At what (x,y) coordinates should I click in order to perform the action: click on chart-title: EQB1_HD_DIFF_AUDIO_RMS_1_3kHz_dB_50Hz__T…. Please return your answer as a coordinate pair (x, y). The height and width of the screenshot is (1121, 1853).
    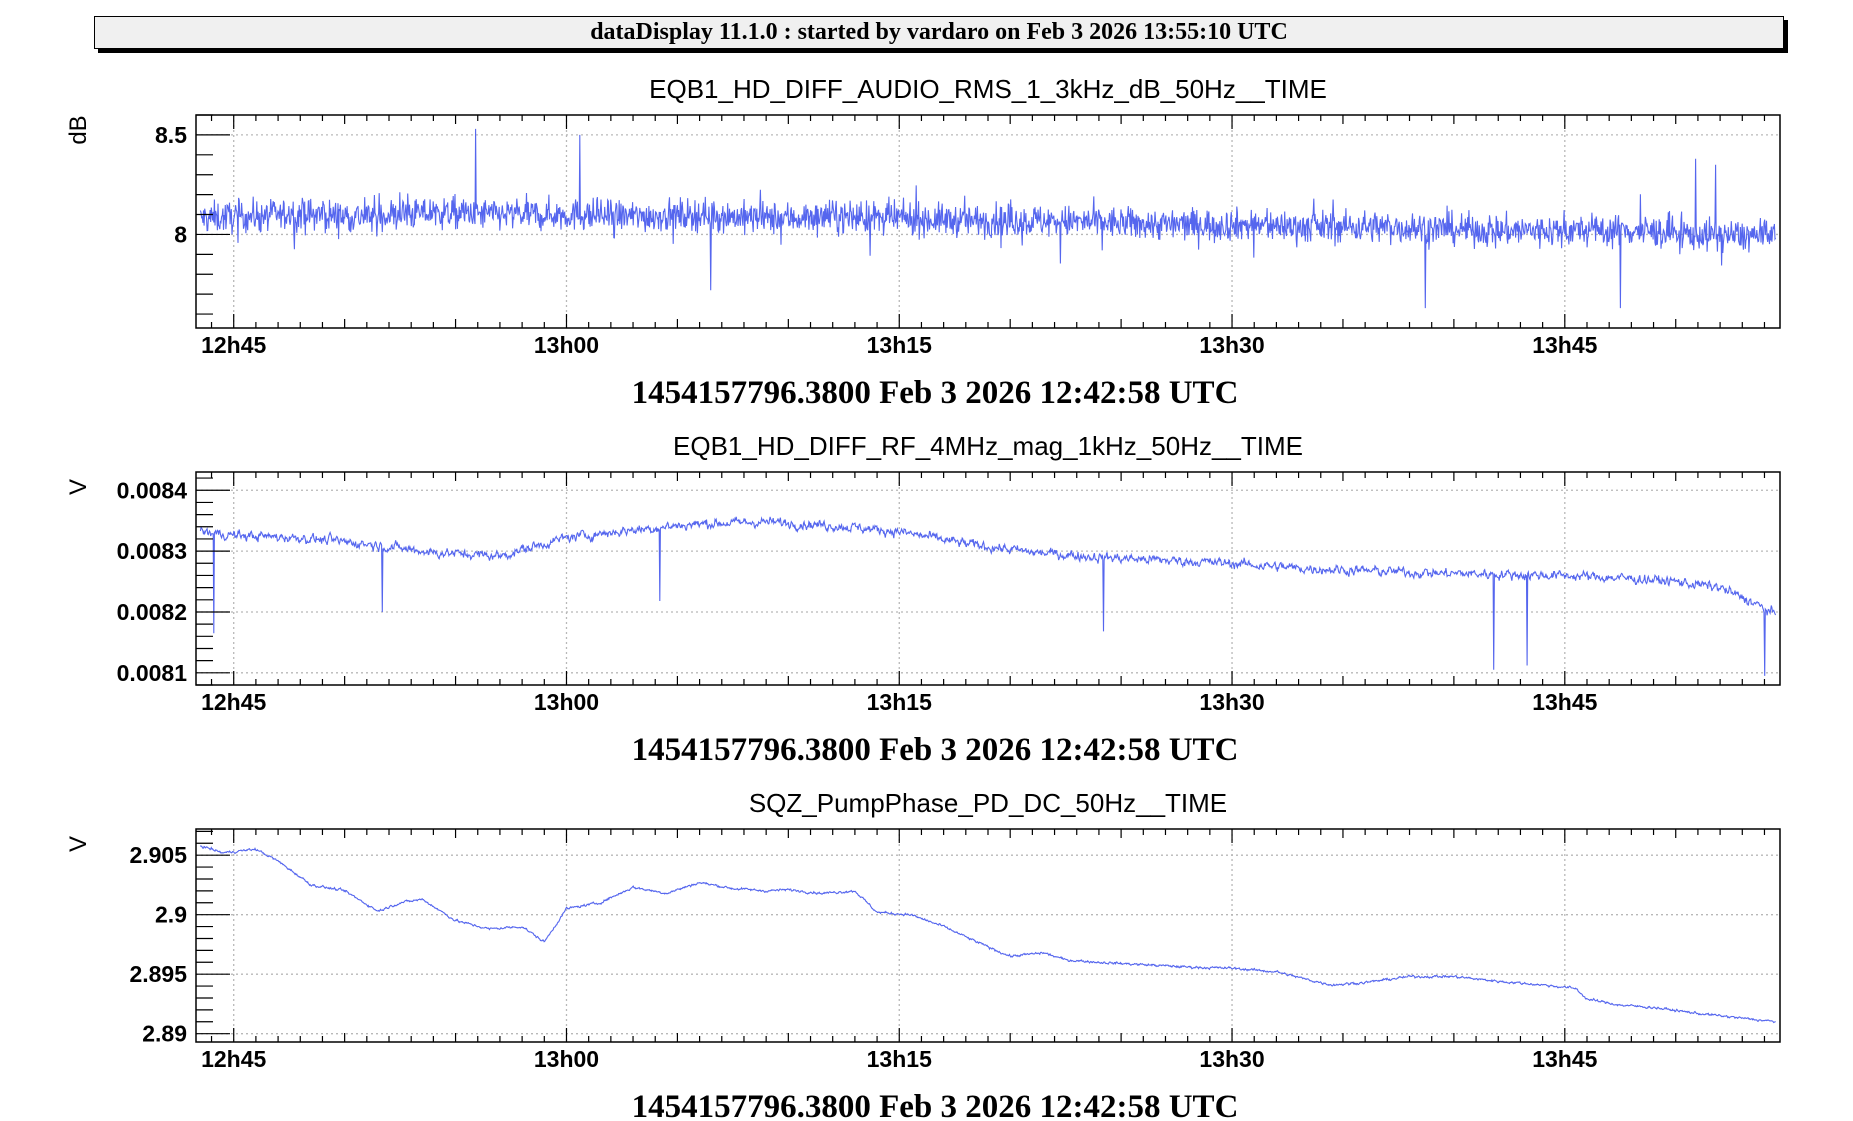
    Looking at the image, I should click on (988, 89).